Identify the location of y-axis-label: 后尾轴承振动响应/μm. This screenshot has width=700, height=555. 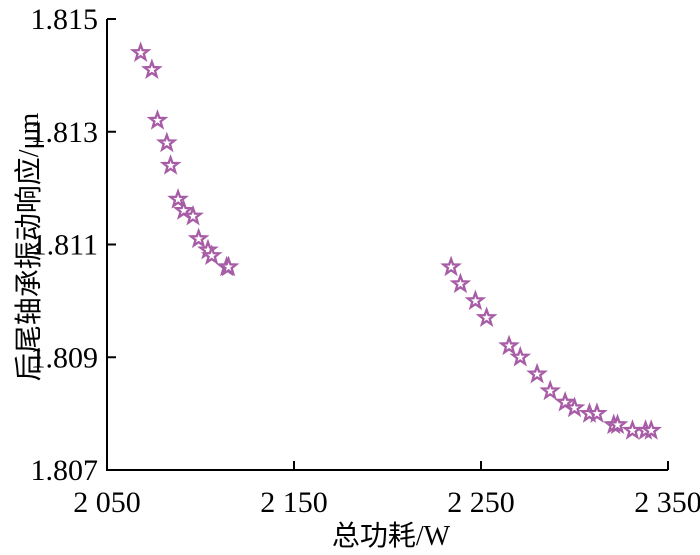
(29, 246).